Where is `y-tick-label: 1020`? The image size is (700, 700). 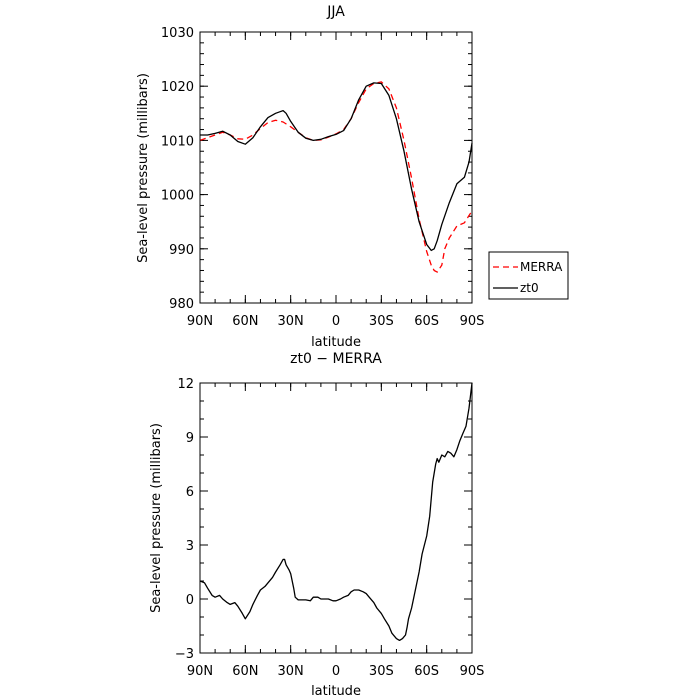 y-tick-label: 1020 is located at coordinates (177, 87).